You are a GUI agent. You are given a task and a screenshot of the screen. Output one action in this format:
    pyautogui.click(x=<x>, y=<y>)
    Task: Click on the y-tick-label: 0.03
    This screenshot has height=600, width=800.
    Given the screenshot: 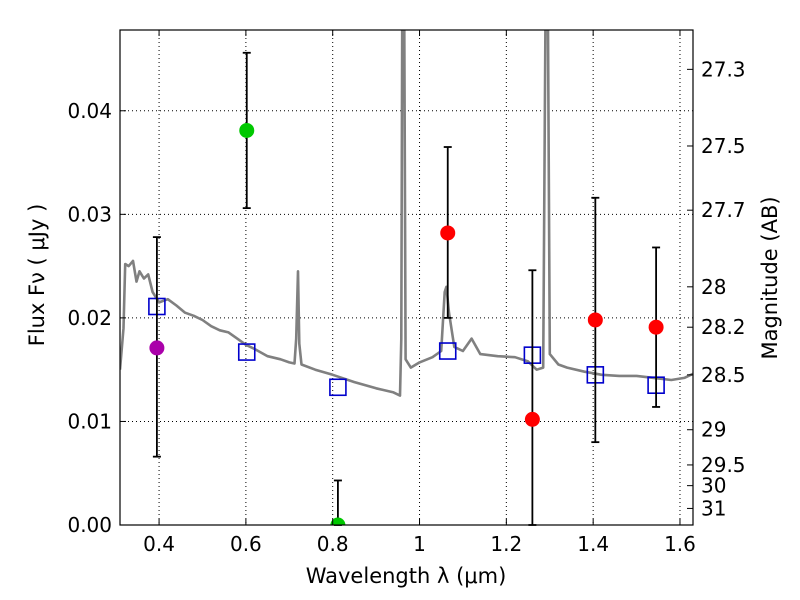 What is the action you would take?
    pyautogui.click(x=89, y=214)
    